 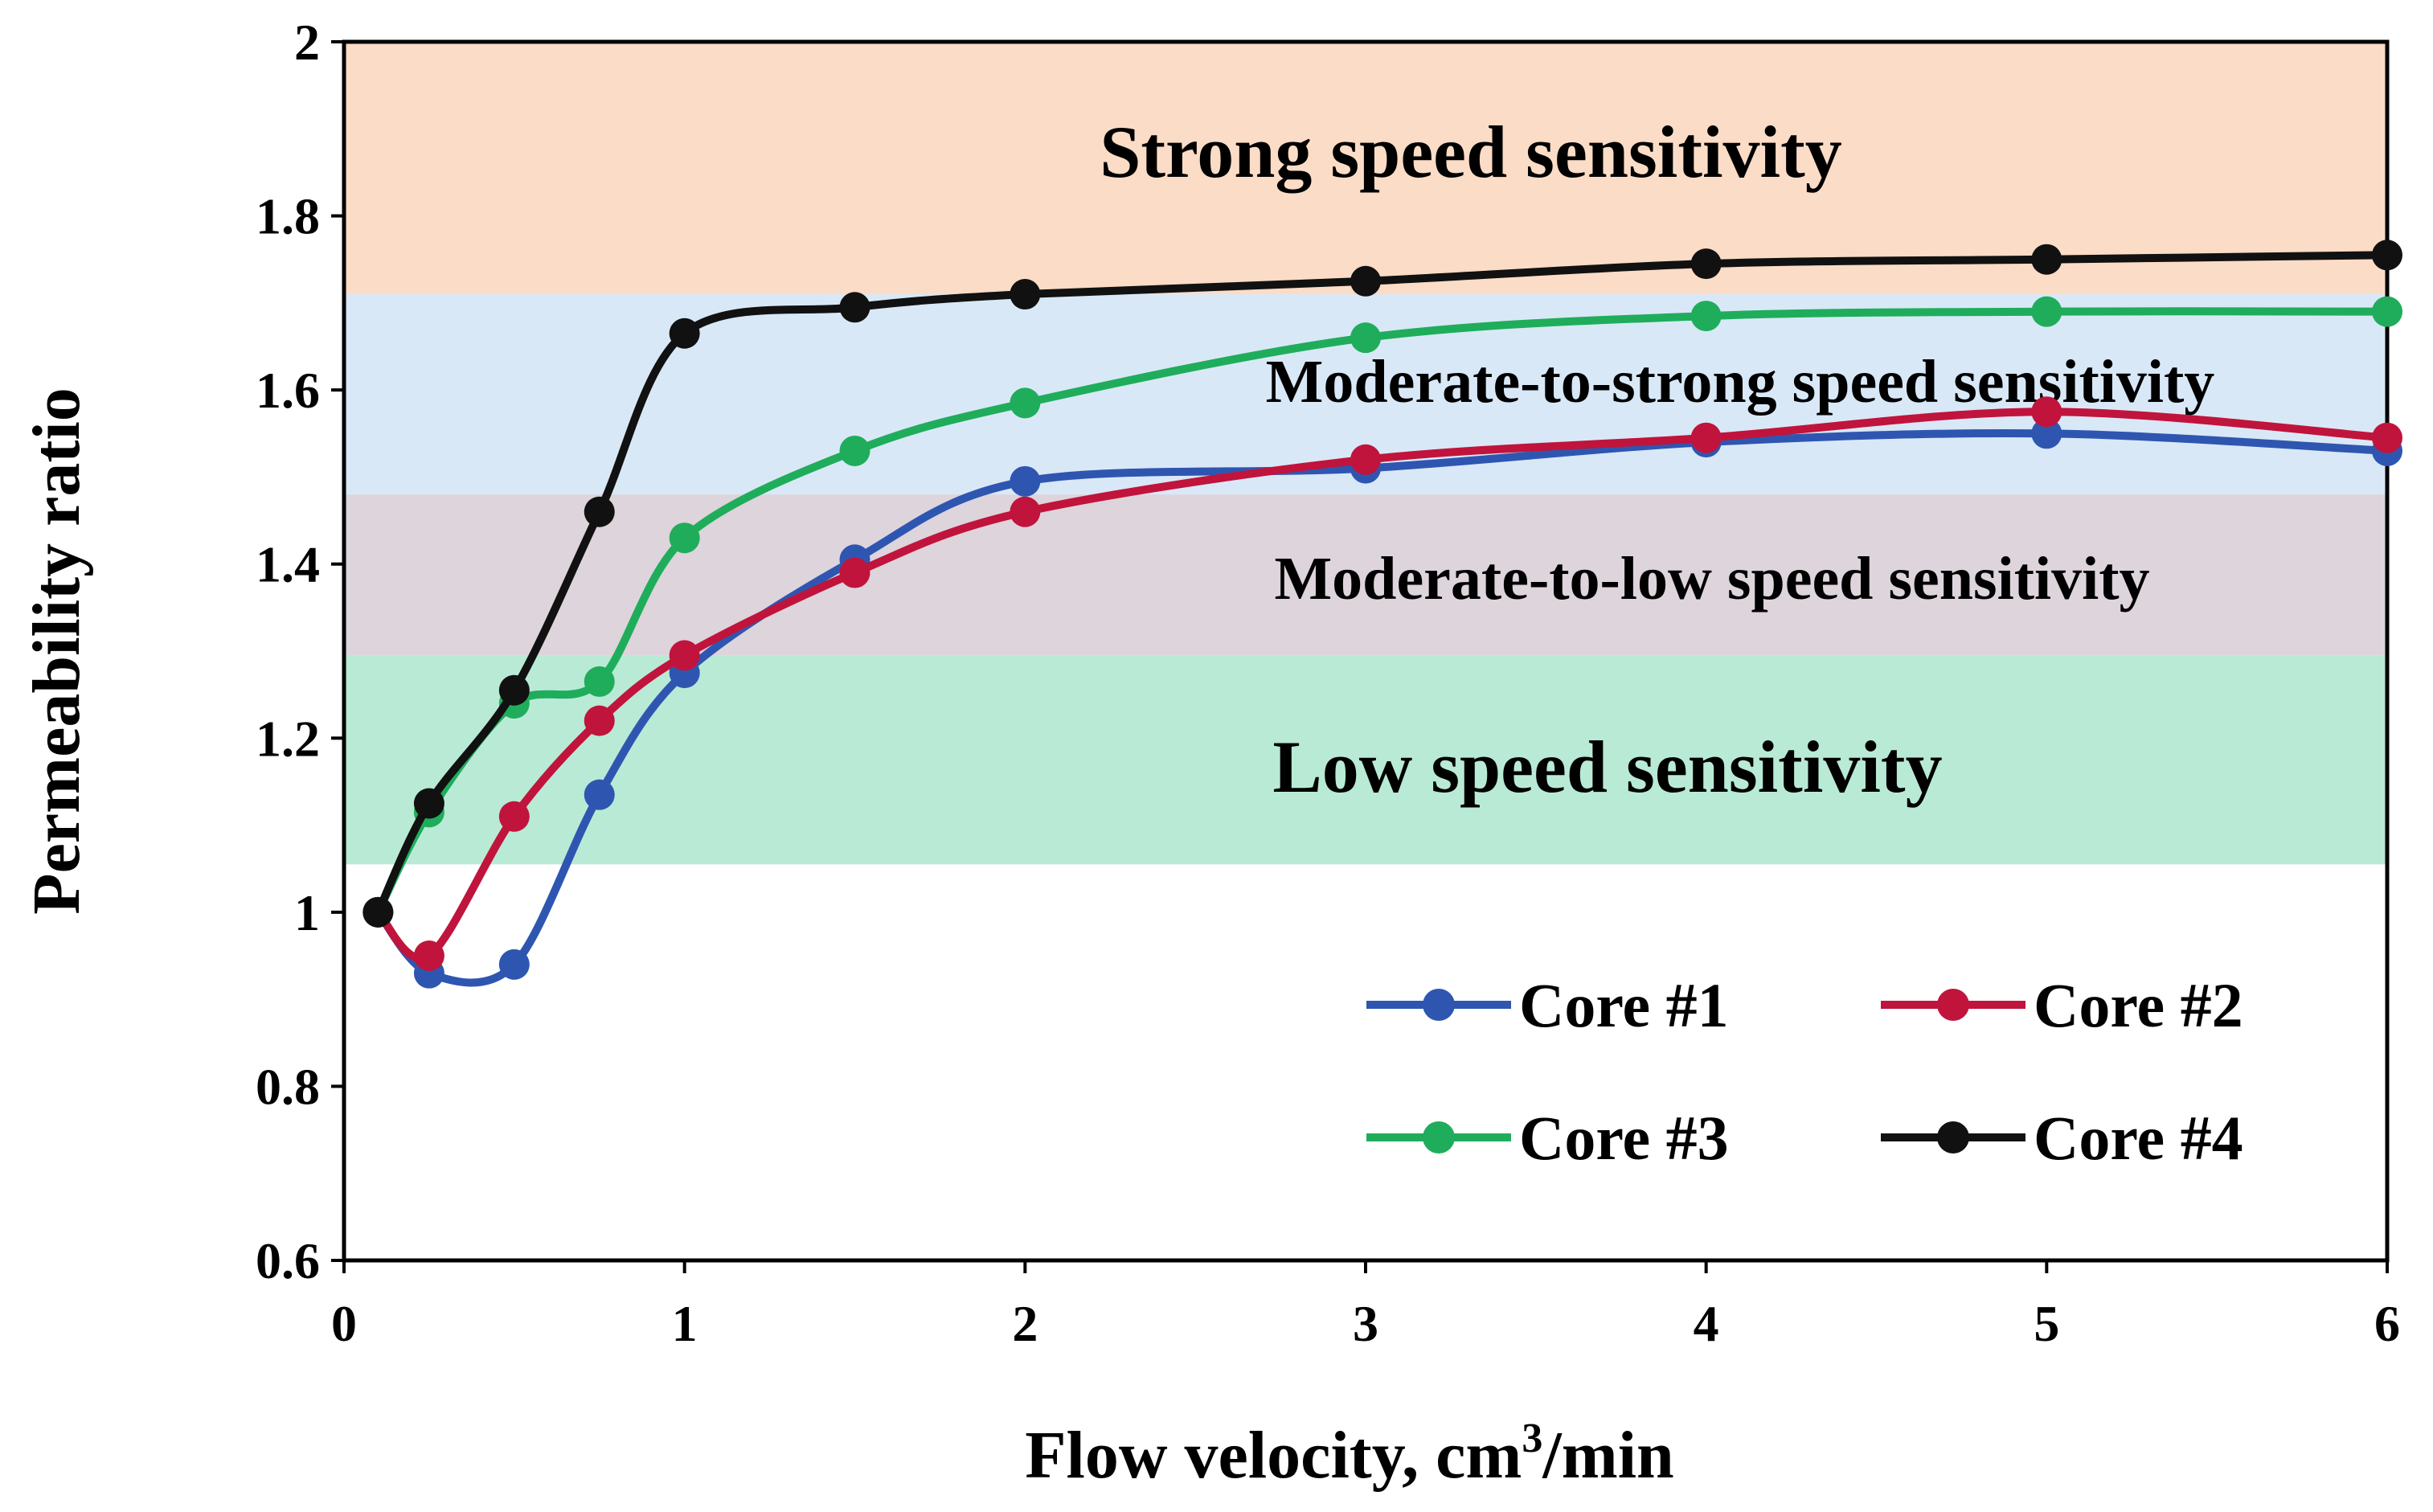 I want to click on y-tick-label: 2, so click(x=307, y=42).